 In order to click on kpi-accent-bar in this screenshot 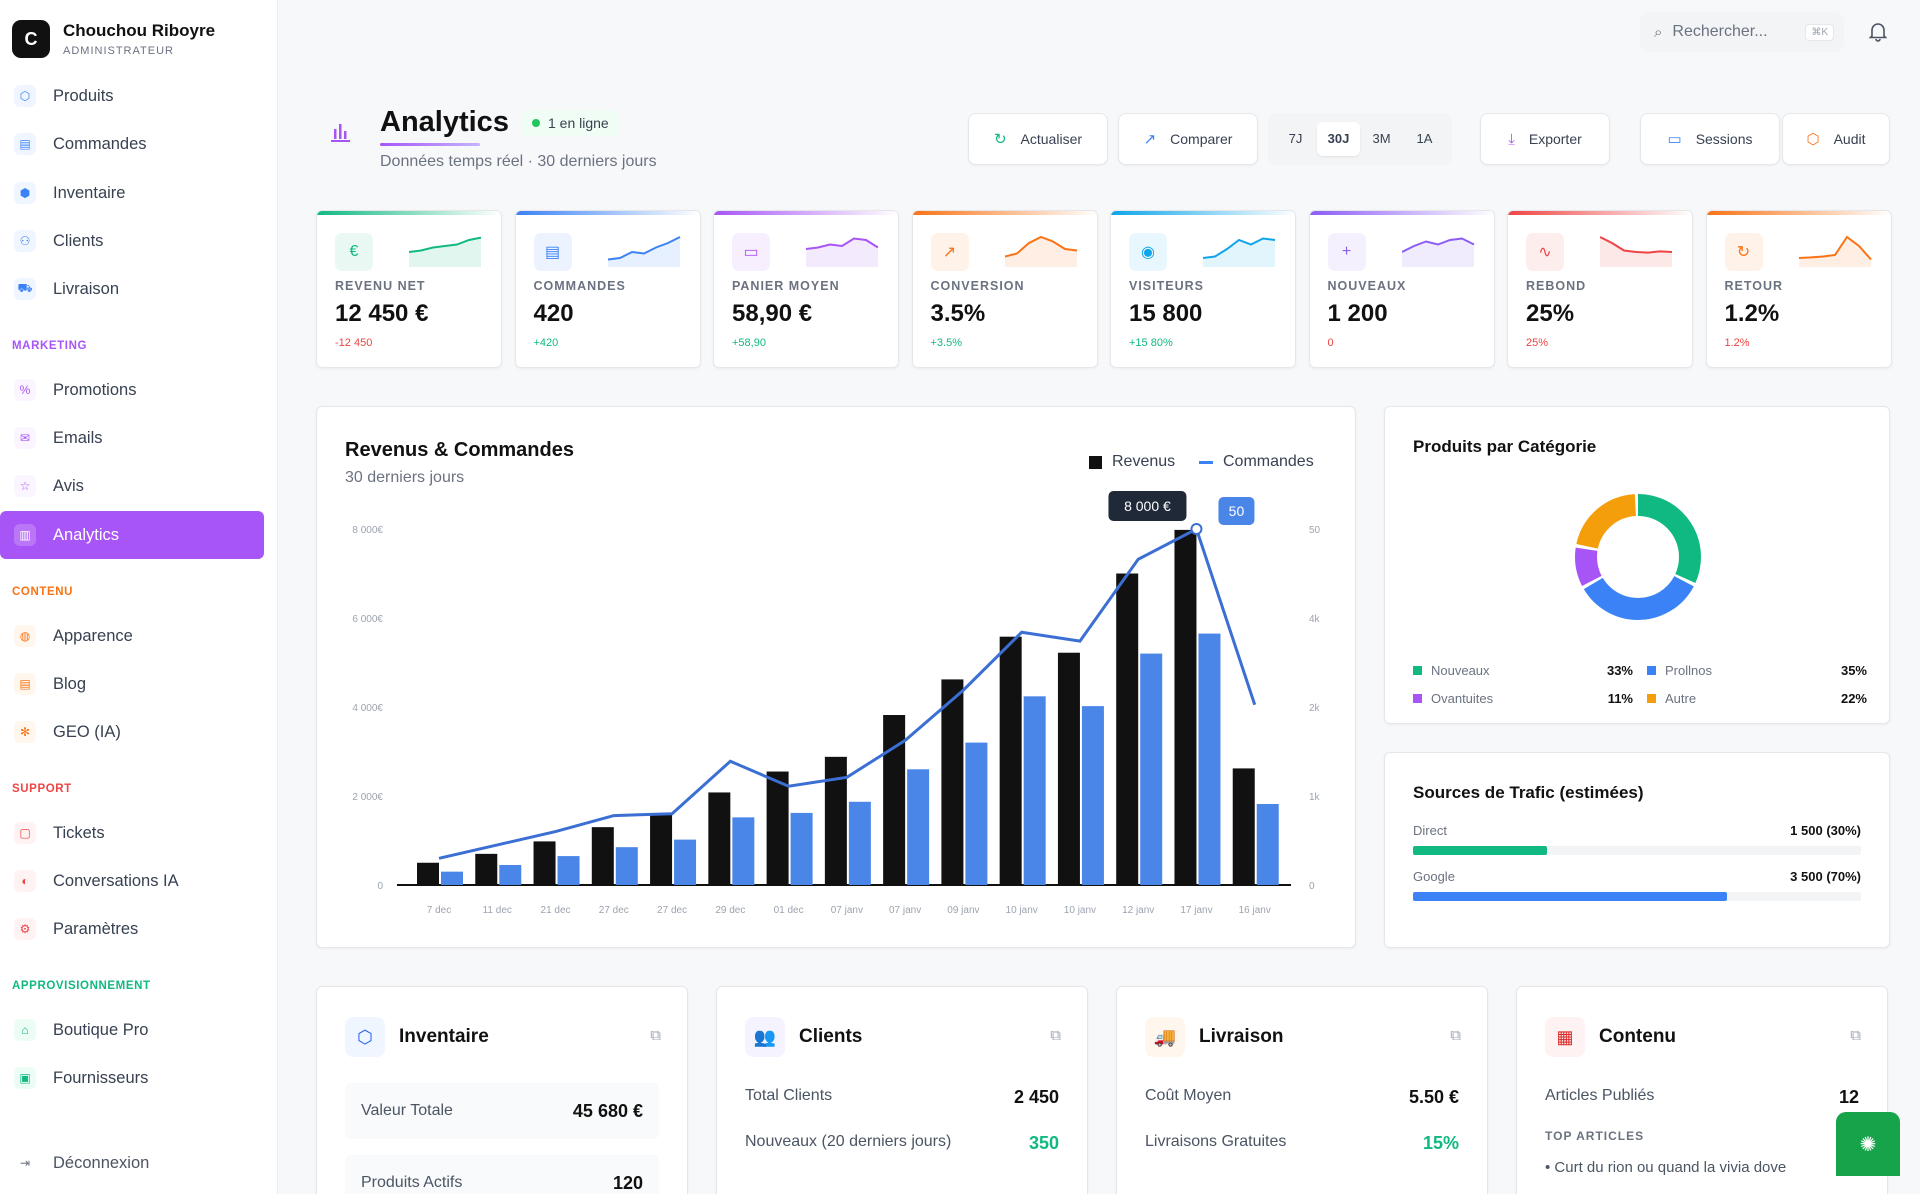, I will do `click(1004, 213)`.